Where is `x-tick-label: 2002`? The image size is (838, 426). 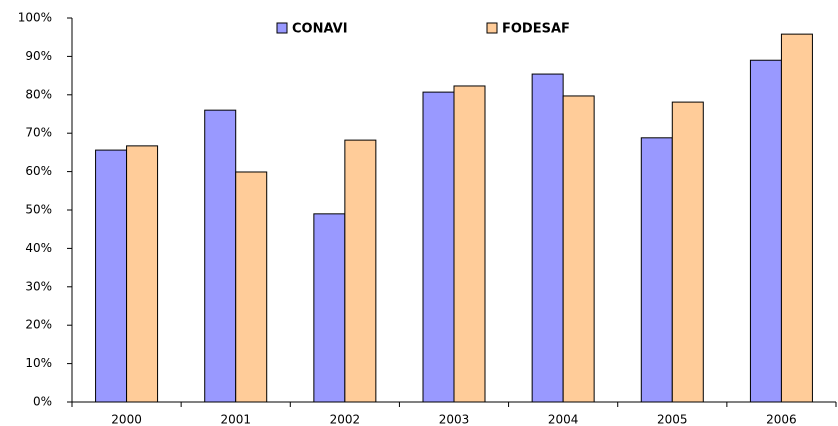
x-tick-label: 2002 is located at coordinates (345, 419).